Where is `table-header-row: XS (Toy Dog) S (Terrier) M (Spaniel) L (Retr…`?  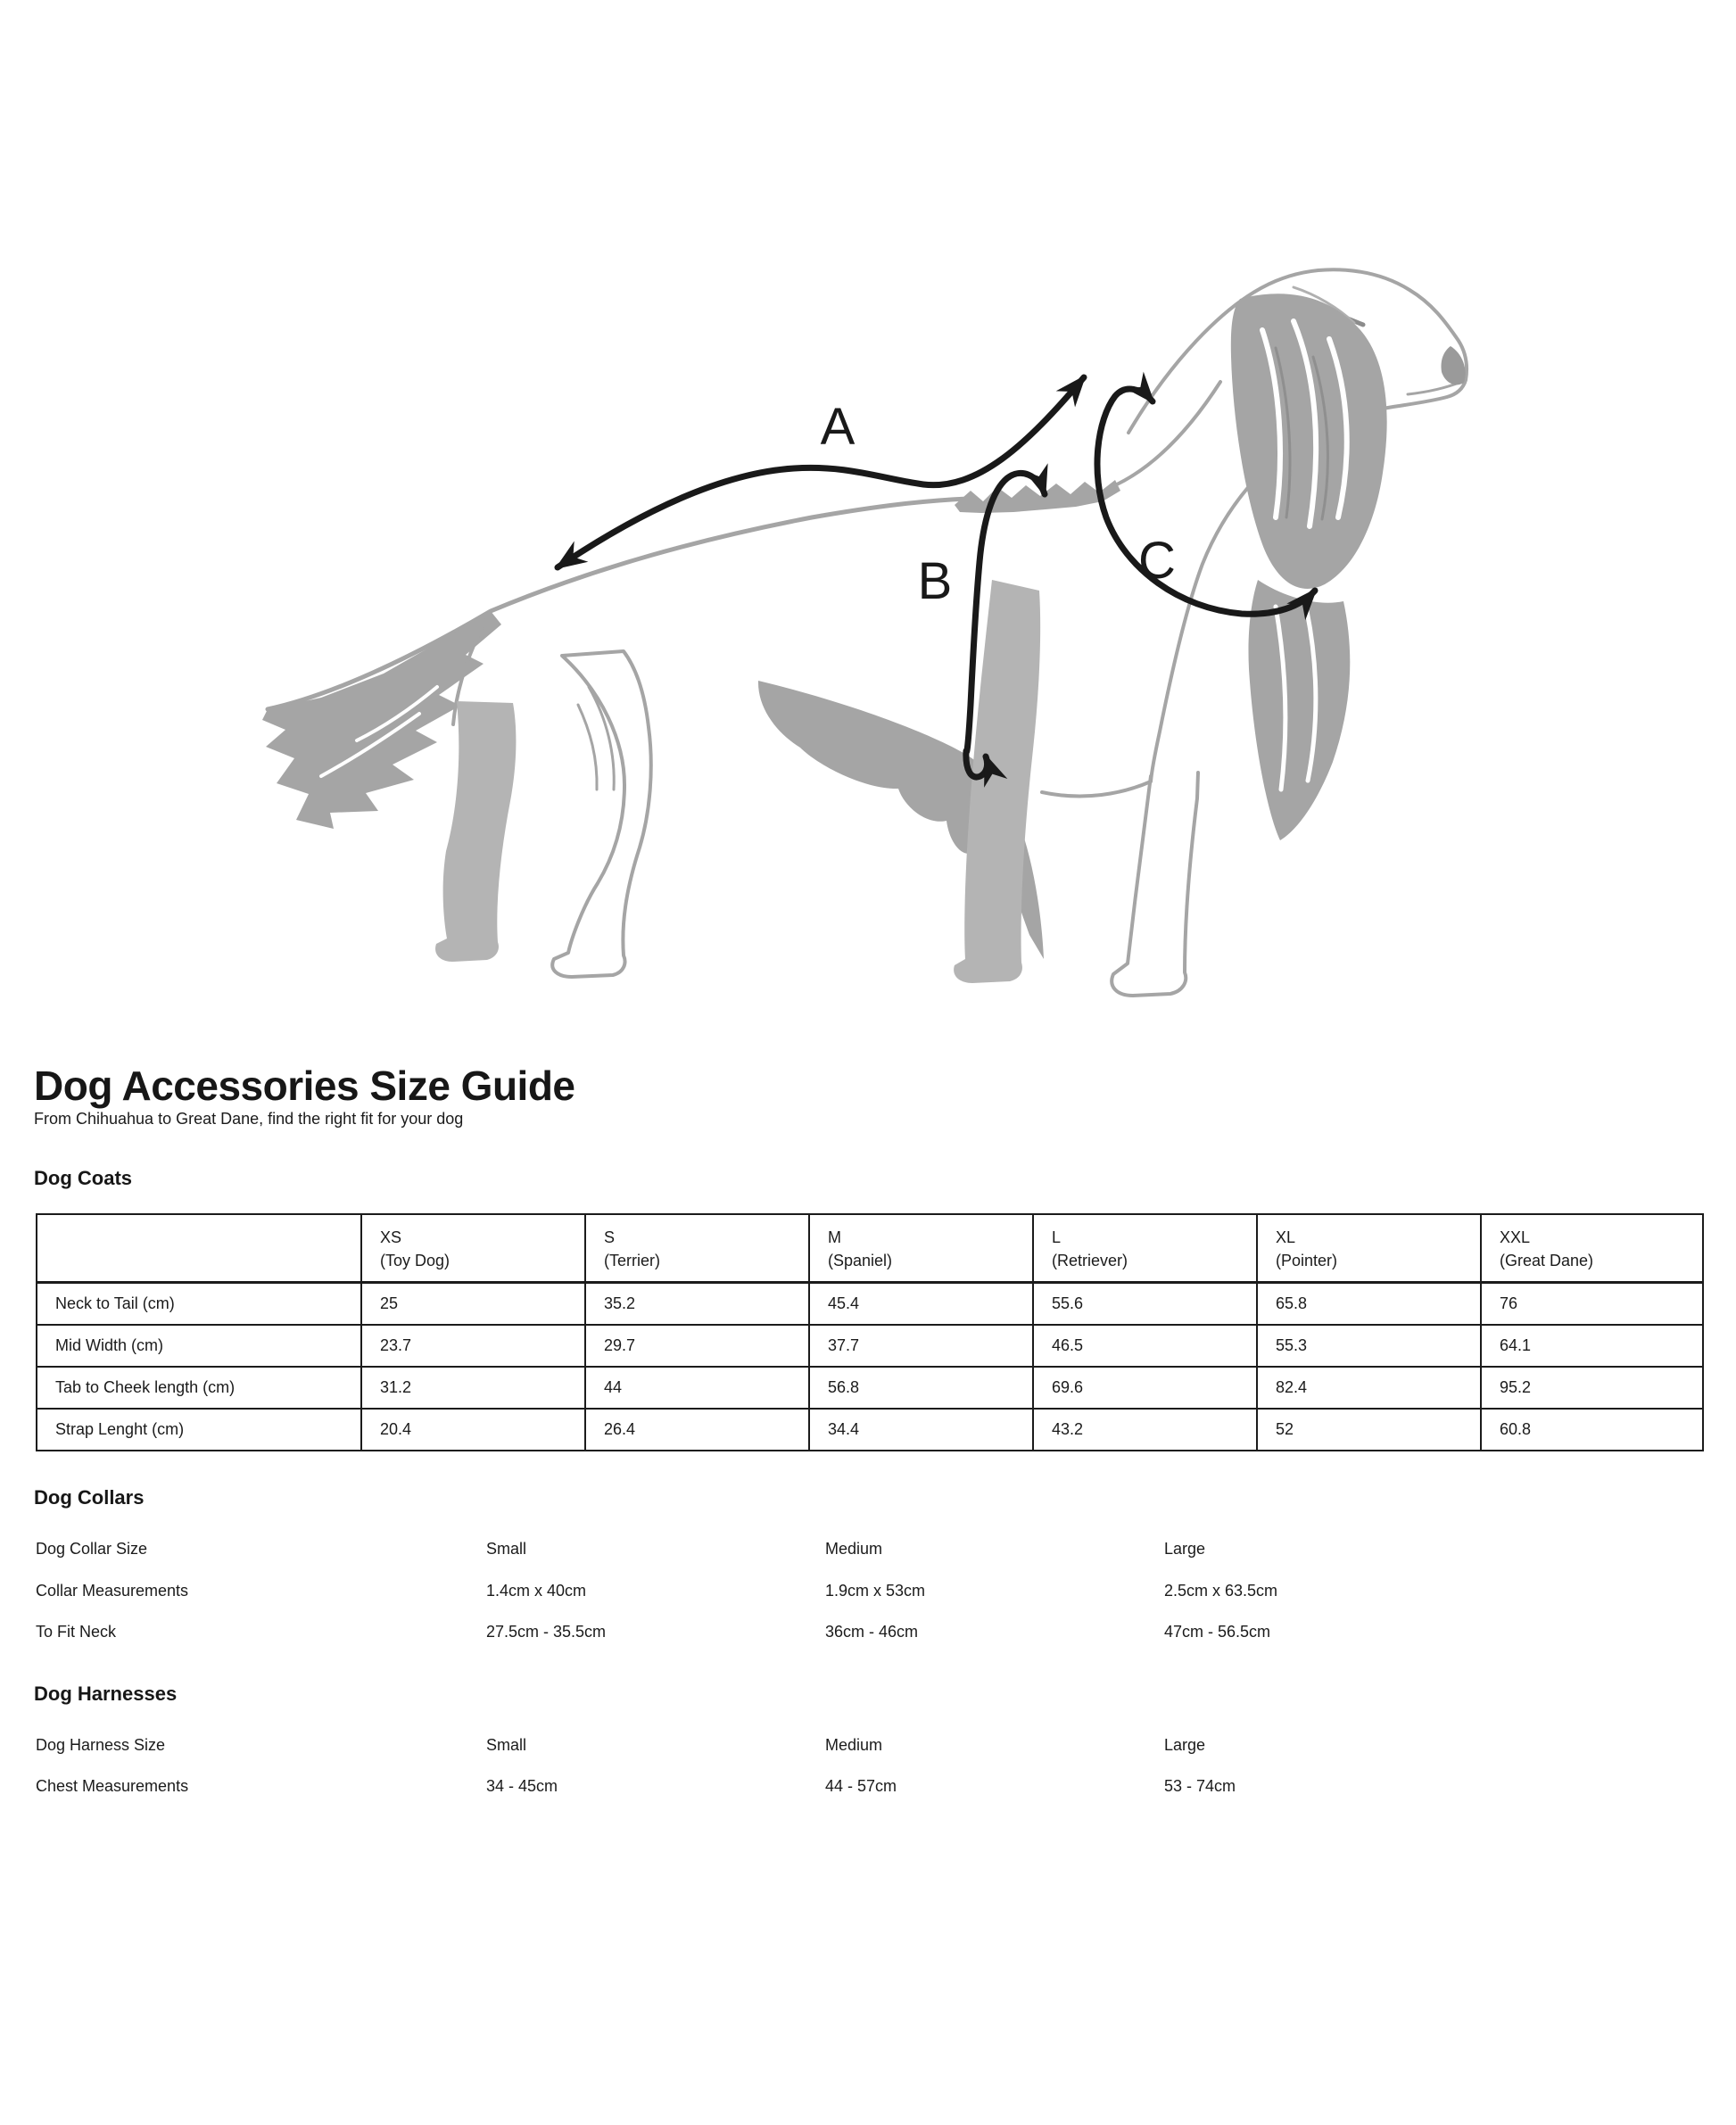 table-header-row: XS (Toy Dog) S (Terrier) M (Spaniel) L (Retr… is located at coordinates (870, 1248).